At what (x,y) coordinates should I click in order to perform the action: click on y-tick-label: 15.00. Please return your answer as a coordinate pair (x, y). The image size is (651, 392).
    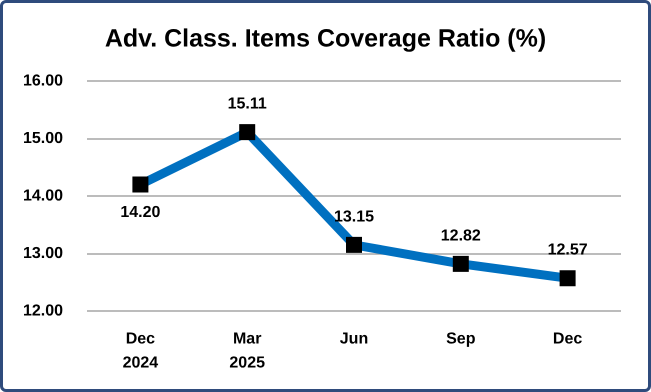
    Looking at the image, I should click on (43, 138).